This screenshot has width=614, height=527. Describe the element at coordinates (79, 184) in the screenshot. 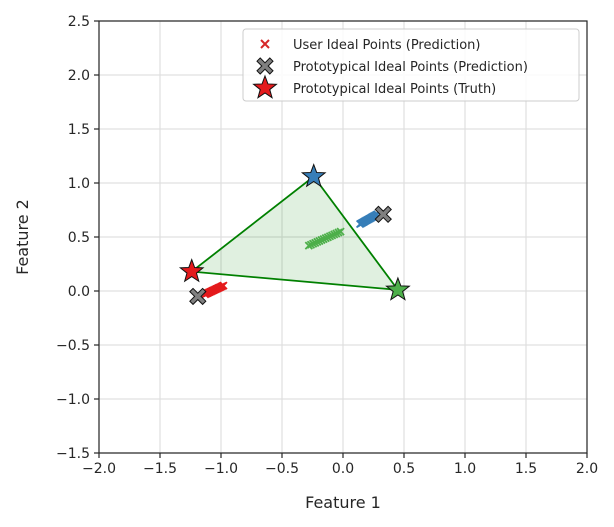

I see `y-tick-label: 1.0` at that location.